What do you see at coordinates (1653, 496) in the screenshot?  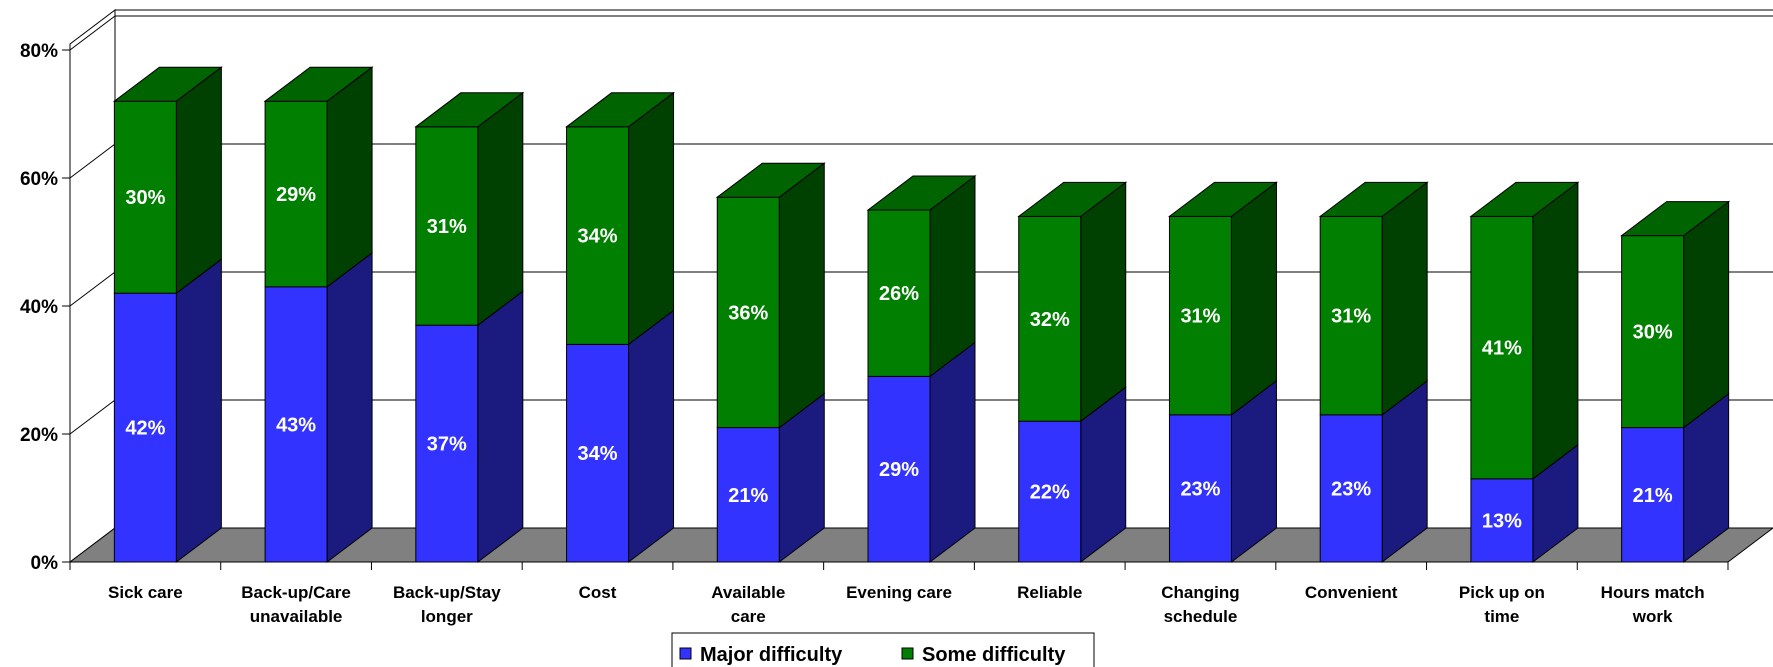 I see `data-label: 21%` at bounding box center [1653, 496].